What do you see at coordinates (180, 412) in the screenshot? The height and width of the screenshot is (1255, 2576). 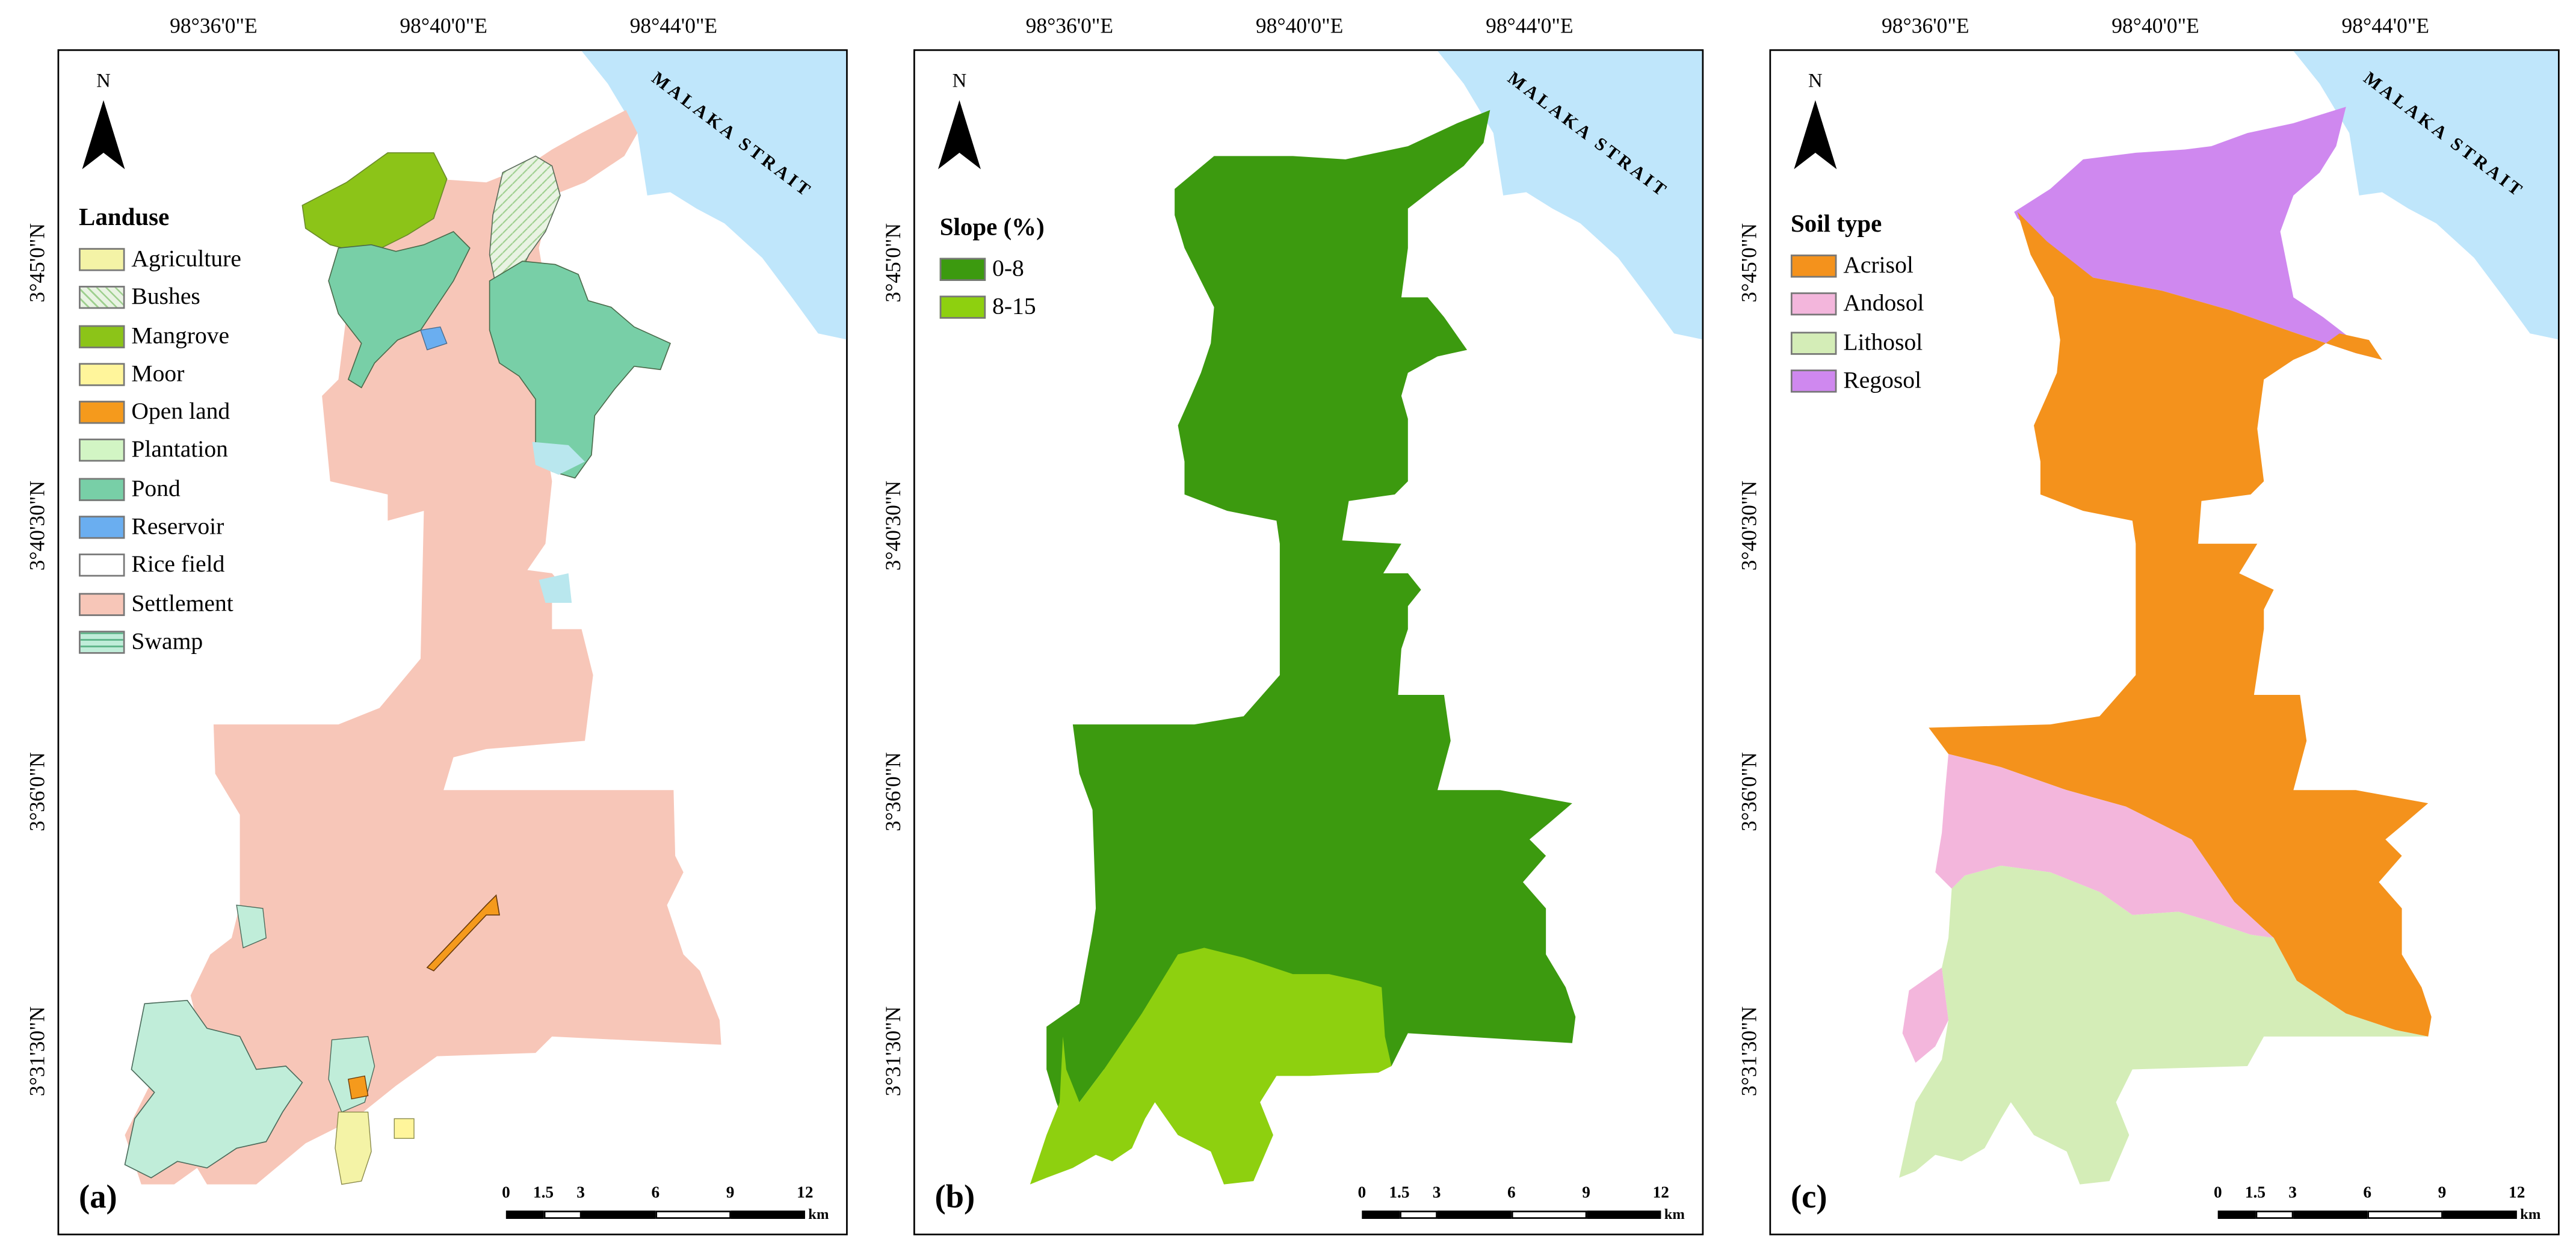 I see `legend-label: Open land` at bounding box center [180, 412].